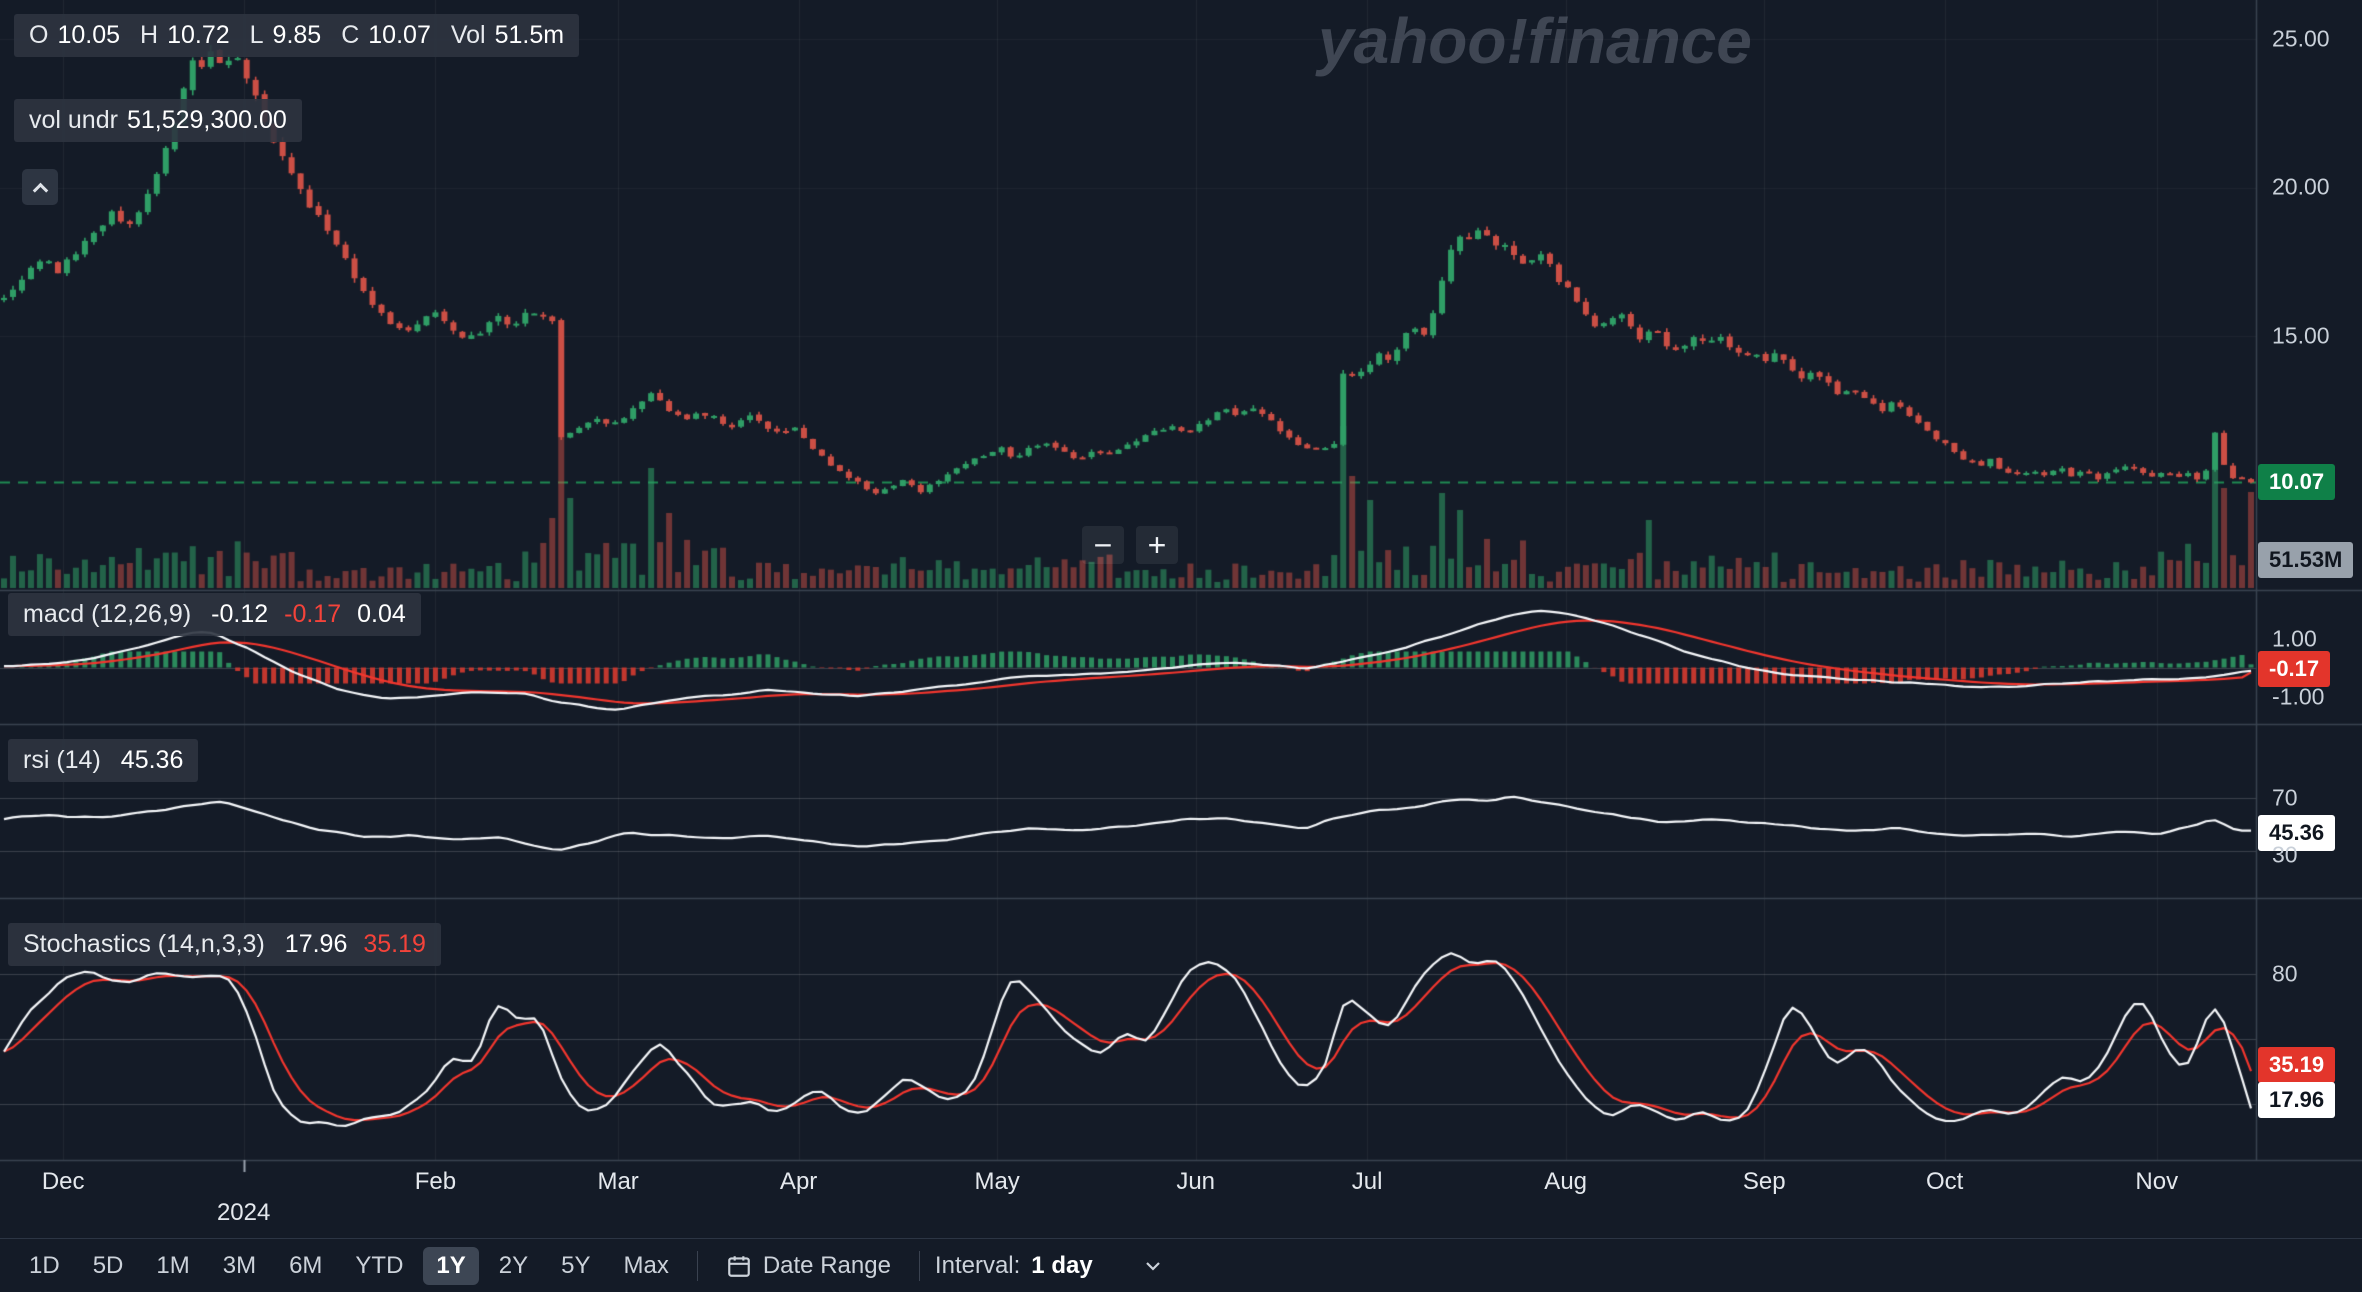 This screenshot has width=2362, height=1292. What do you see at coordinates (1566, 1181) in the screenshot?
I see `month-label-aug: Aug` at bounding box center [1566, 1181].